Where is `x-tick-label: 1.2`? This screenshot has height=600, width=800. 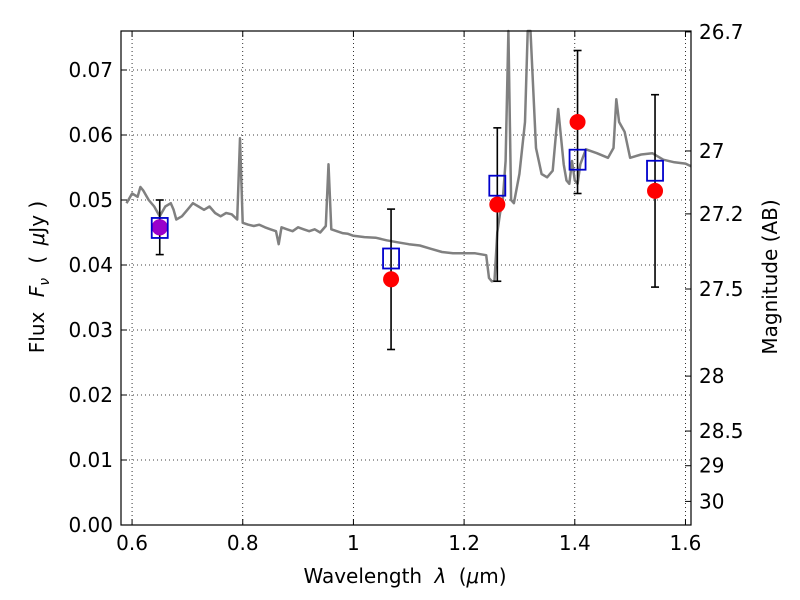
x-tick-label: 1.2 is located at coordinates (464, 543).